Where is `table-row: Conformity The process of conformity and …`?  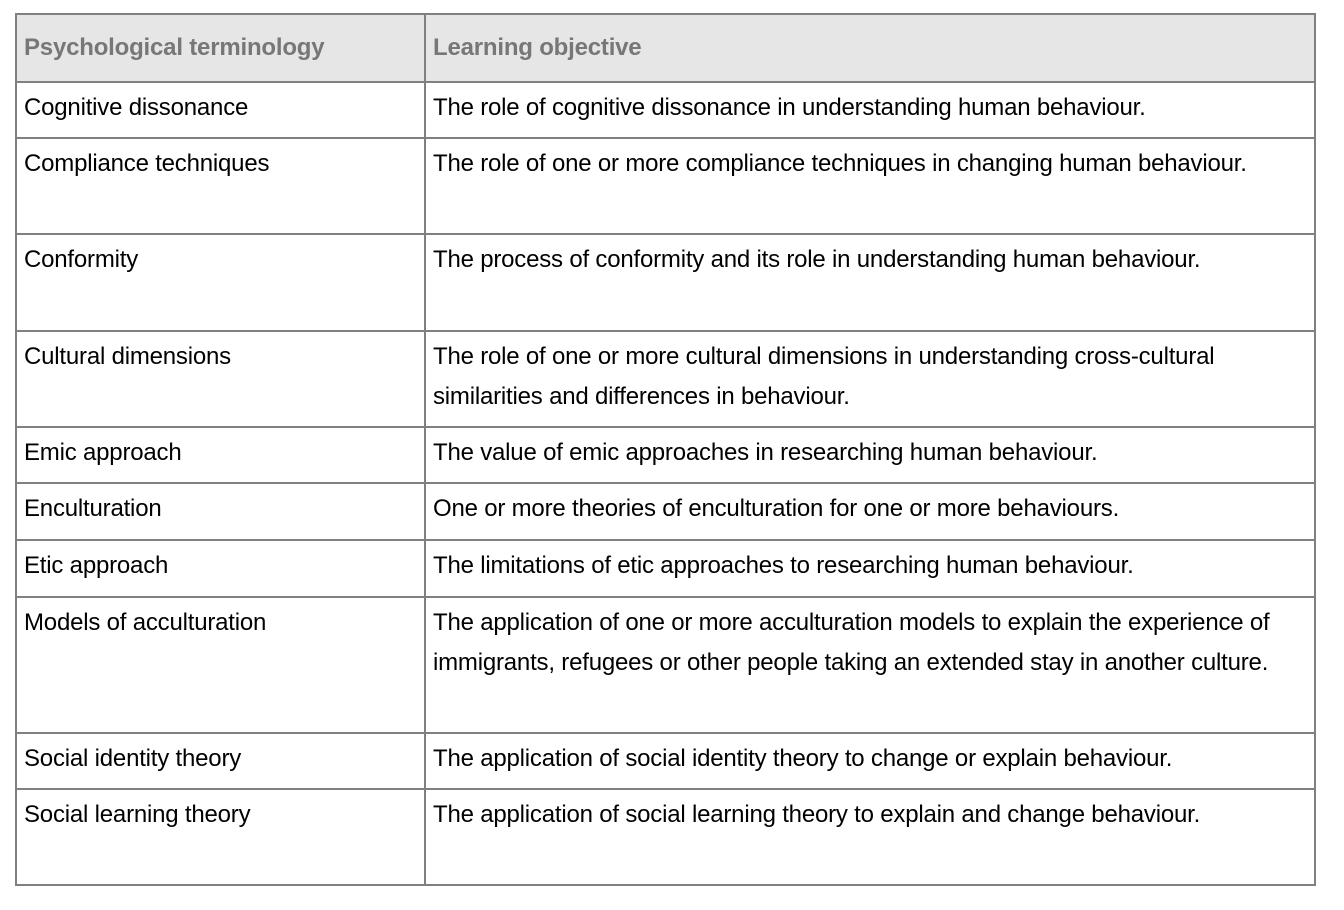
table-row: Conformity The process of conformity and … is located at coordinates (665, 282).